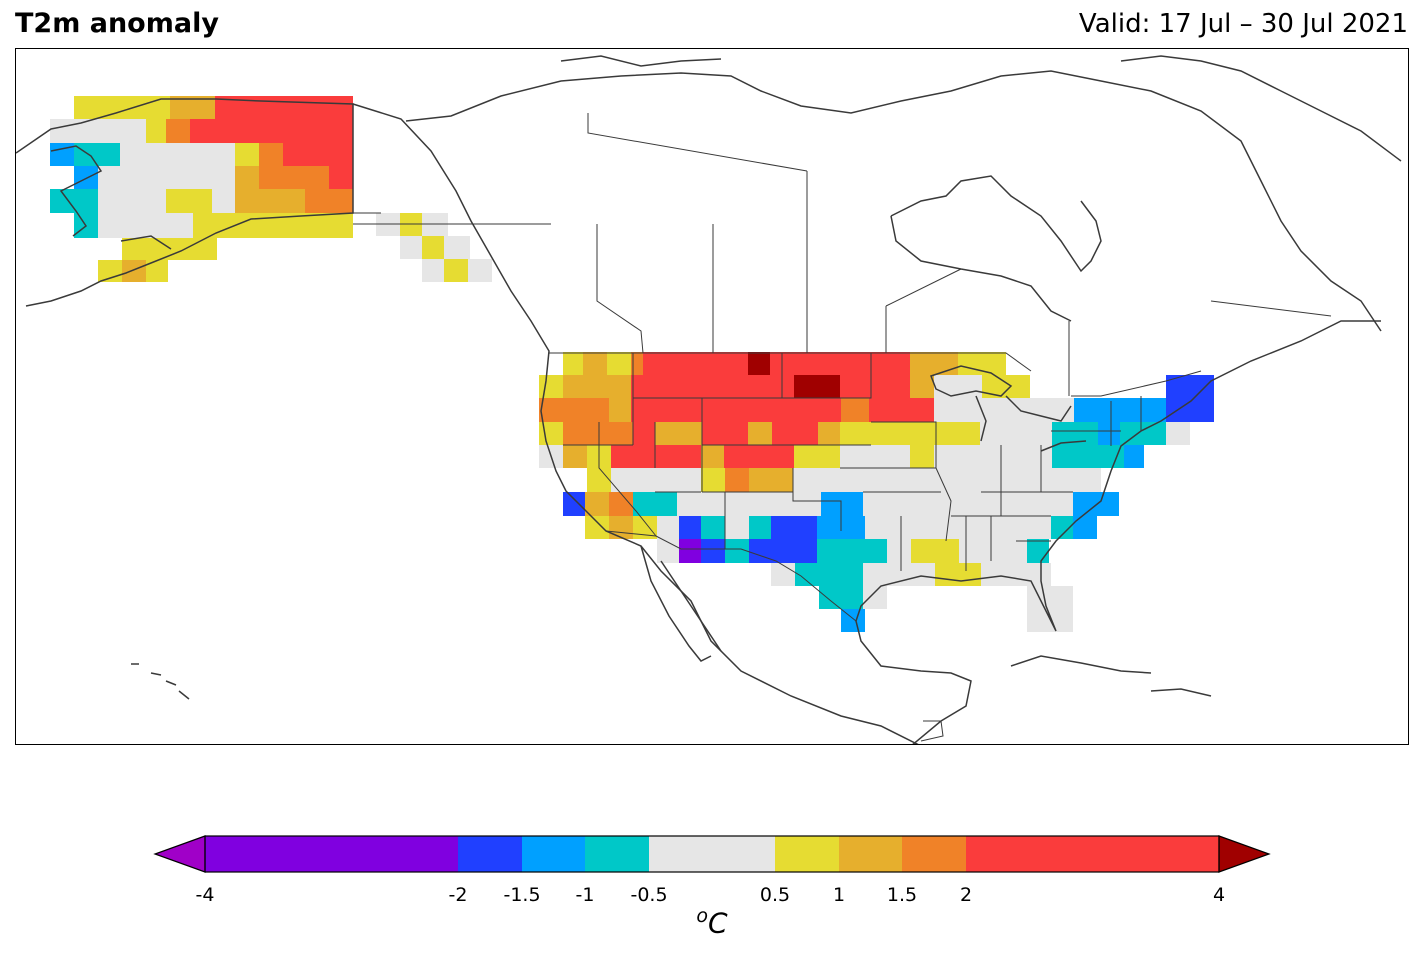 This screenshot has width=1425, height=957. What do you see at coordinates (966, 895) in the screenshot?
I see `colorbar-tick-label: 2` at bounding box center [966, 895].